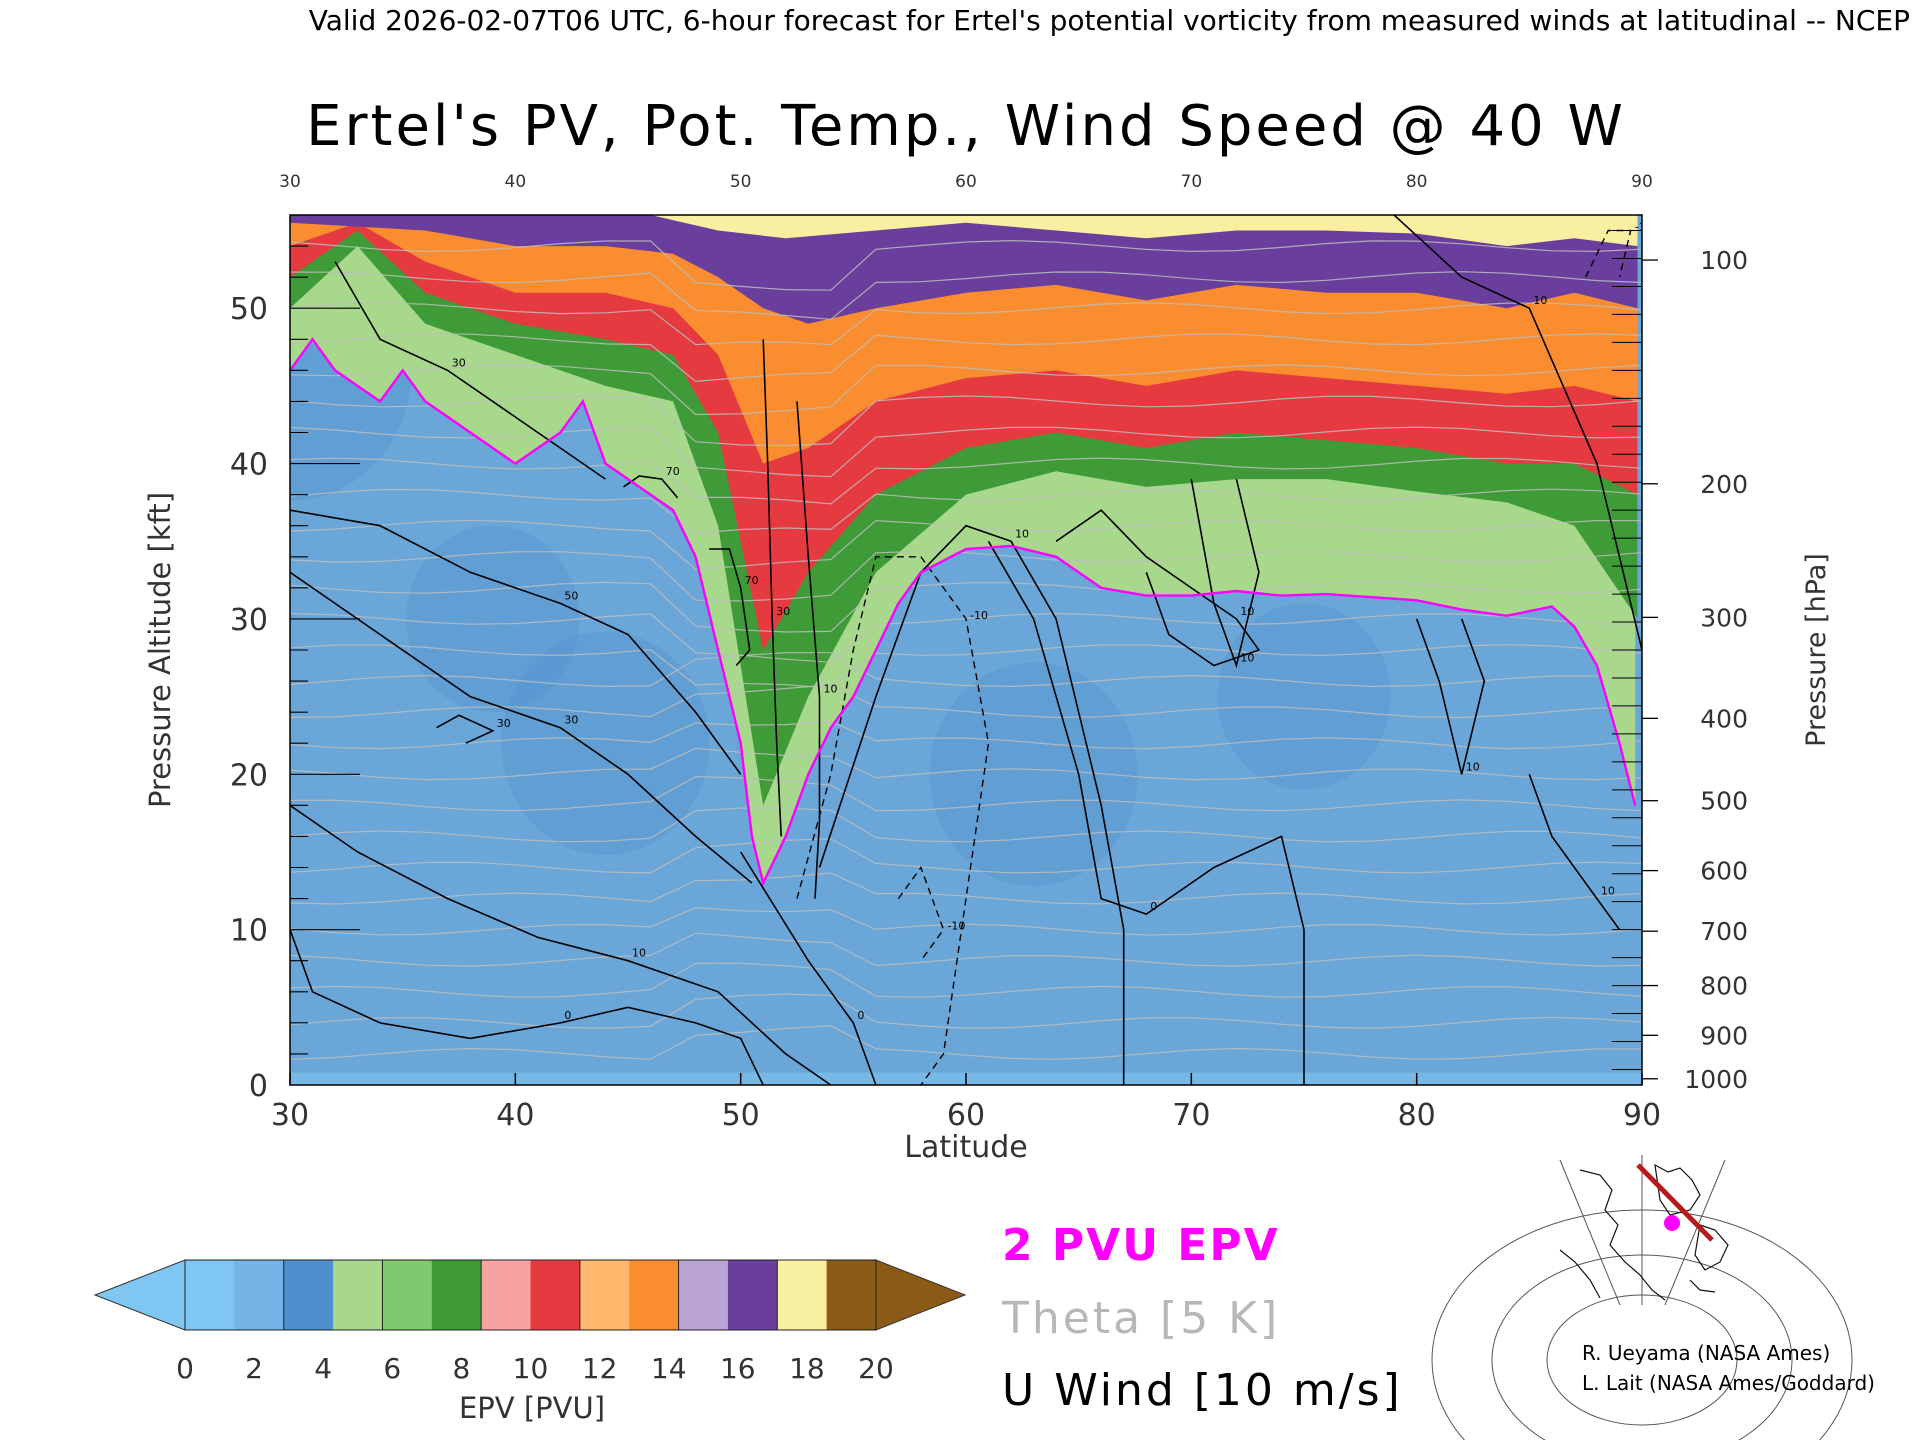 The height and width of the screenshot is (1440, 1920). I want to click on pressure-tick-label-400: 400, so click(1724, 718).